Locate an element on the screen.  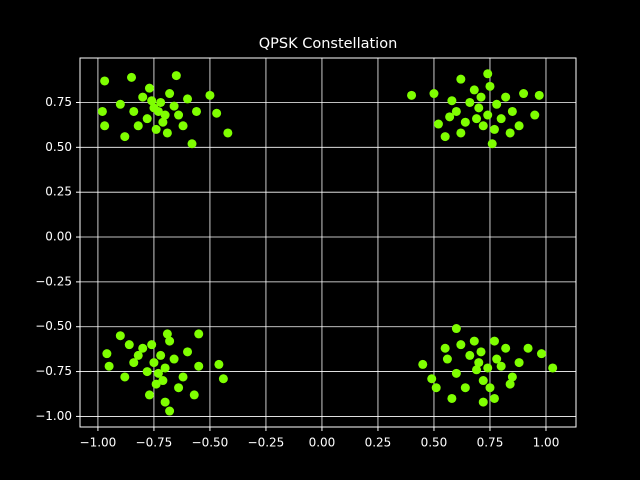
y-tick-label: 0.75 is located at coordinates (58, 102).